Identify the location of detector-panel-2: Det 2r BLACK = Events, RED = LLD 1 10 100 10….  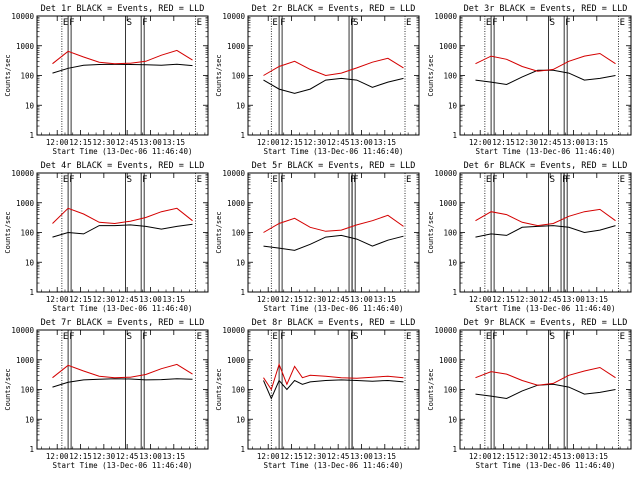
(317, 80).